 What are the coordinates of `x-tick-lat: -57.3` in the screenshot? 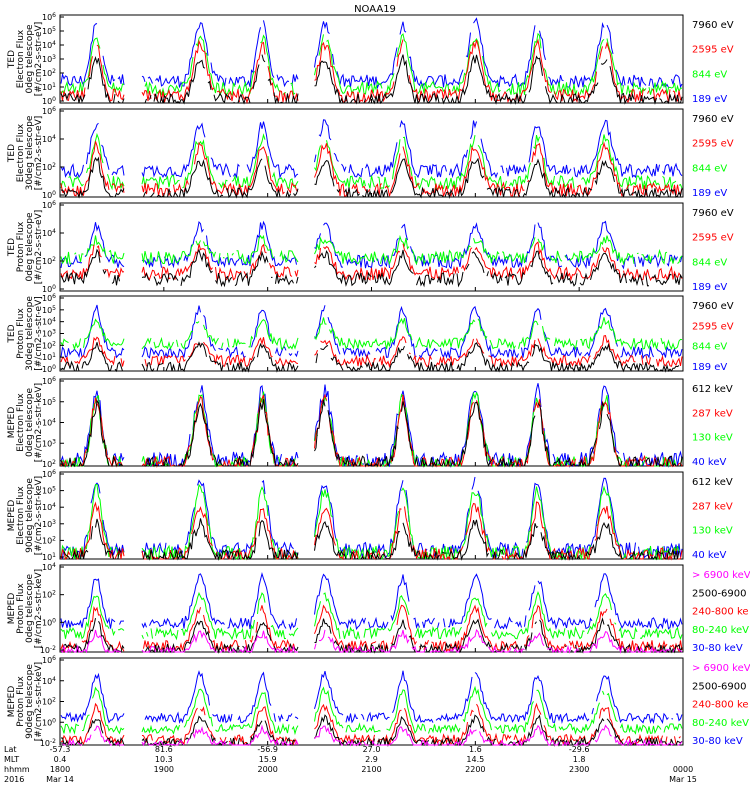 It's located at (60, 749).